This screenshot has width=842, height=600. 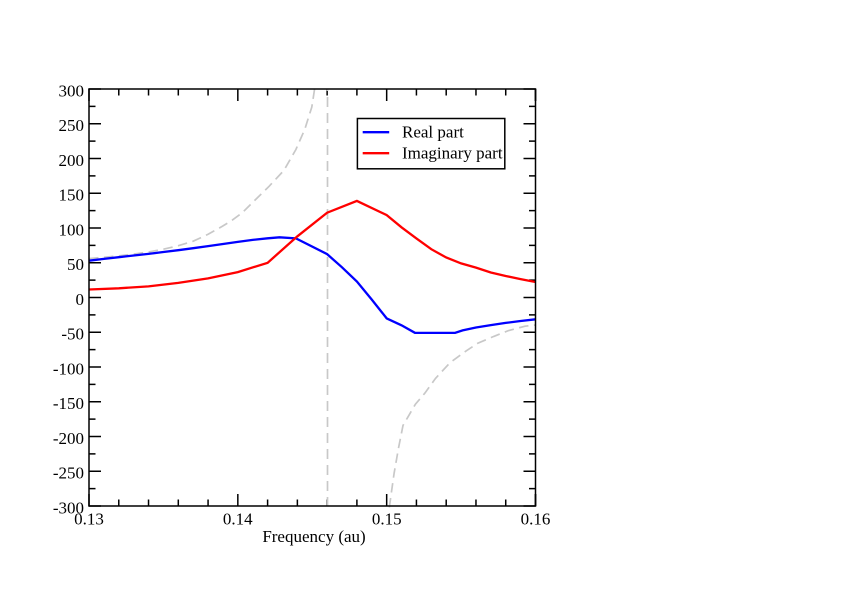 I want to click on svg-text: 0.14, so click(x=238, y=519).